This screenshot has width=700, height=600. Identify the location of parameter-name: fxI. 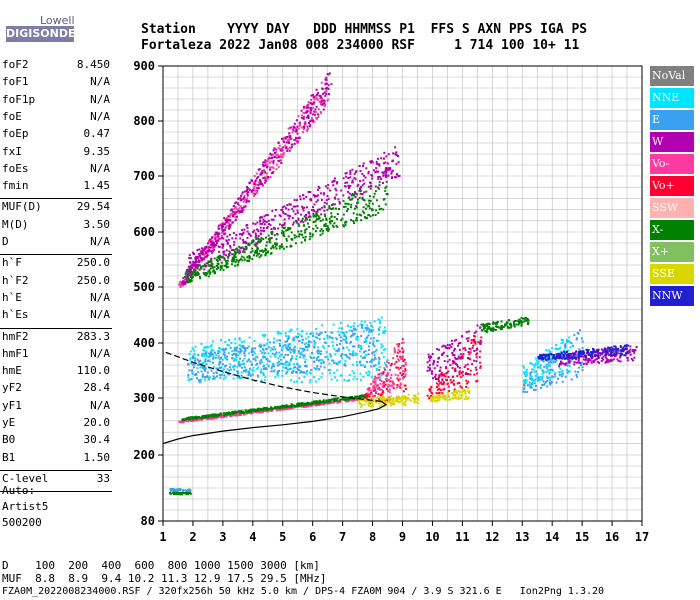
(12, 151).